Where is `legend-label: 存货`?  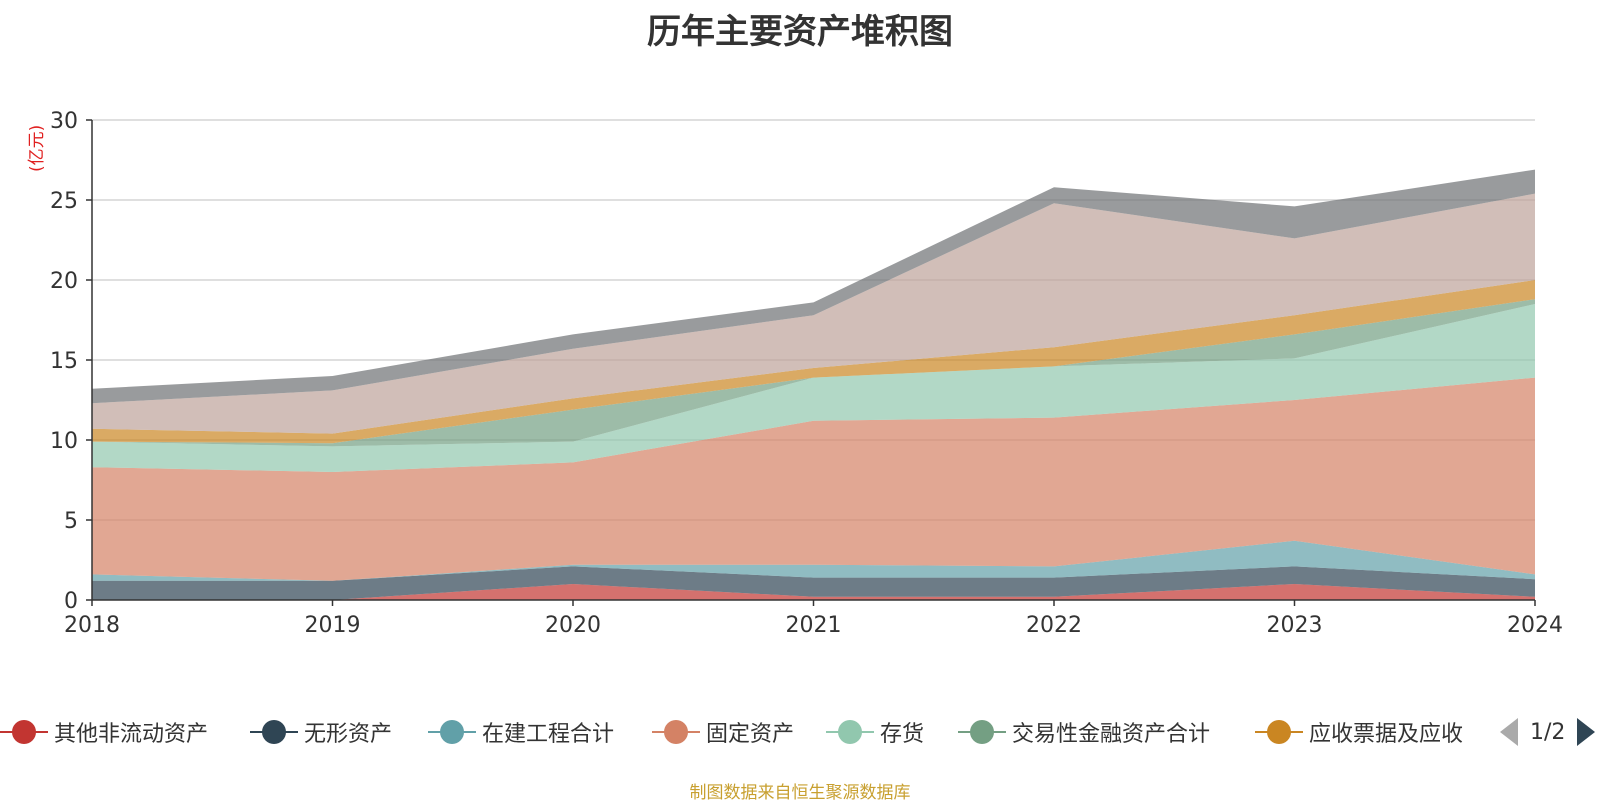 legend-label: 存货 is located at coordinates (902, 734).